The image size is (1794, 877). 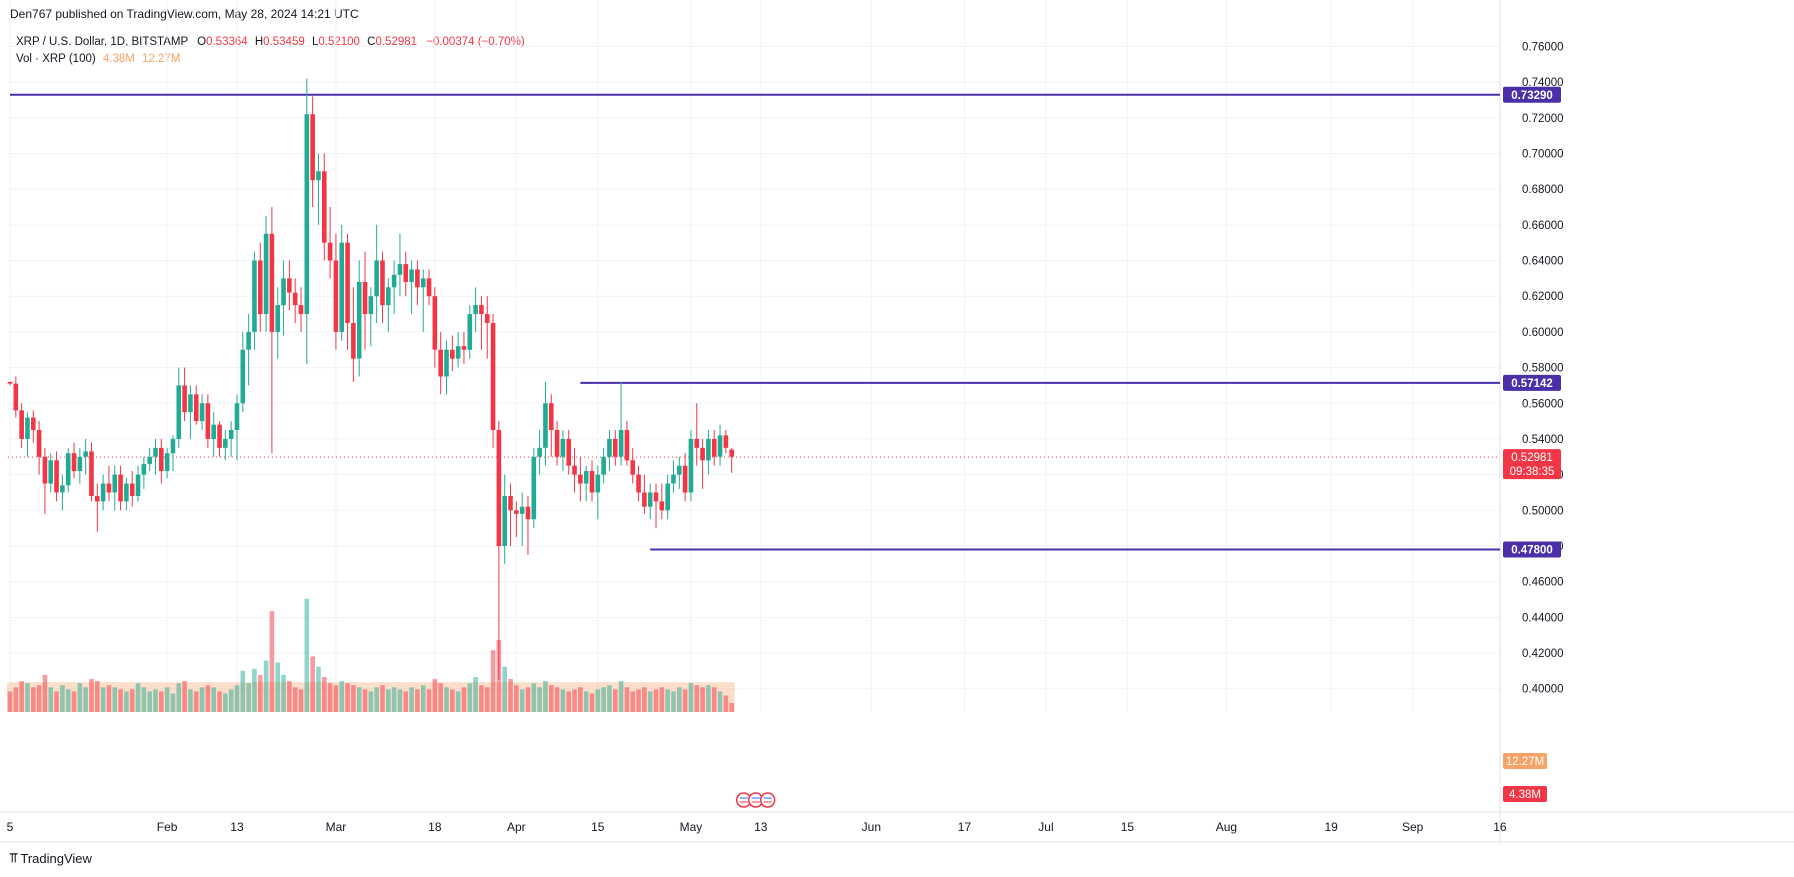 I want to click on legend-volume-ma: 12.27M, so click(x=161, y=59).